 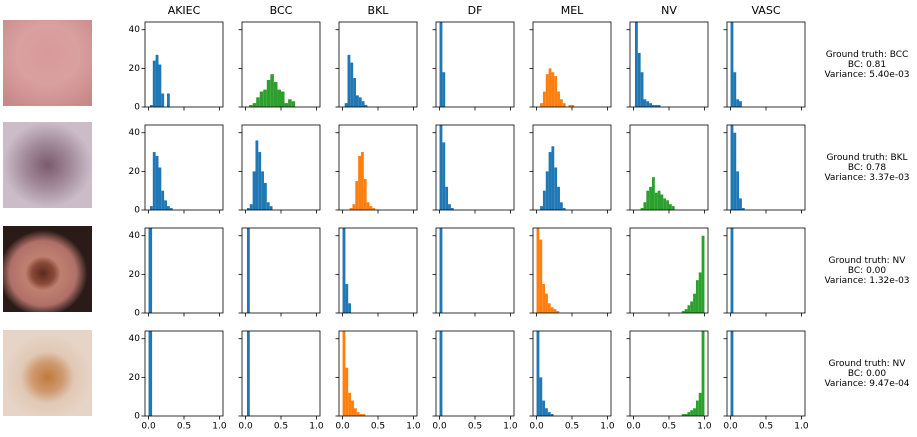 I want to click on column-header: BKL, so click(x=379, y=10).